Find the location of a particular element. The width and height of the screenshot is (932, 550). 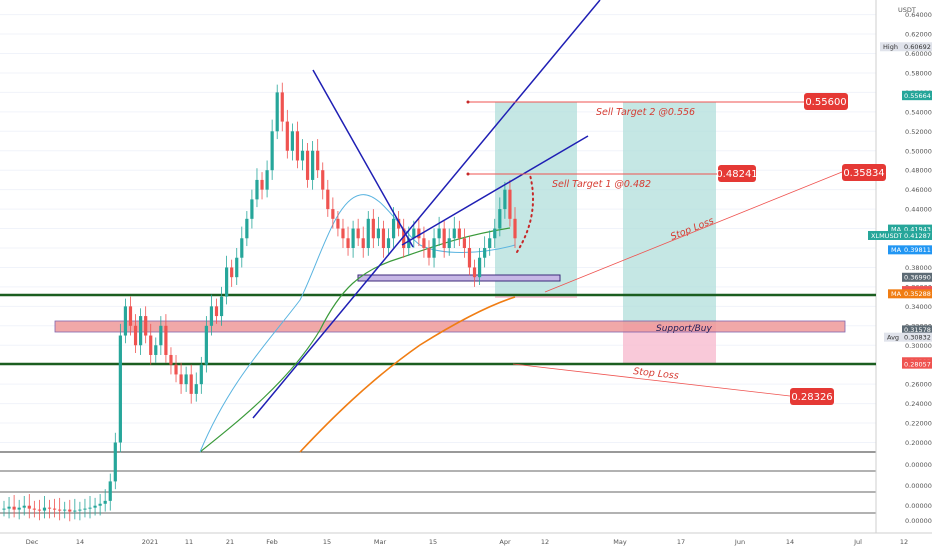

support-buy-label: Support/Buy is located at coordinates (684, 329).